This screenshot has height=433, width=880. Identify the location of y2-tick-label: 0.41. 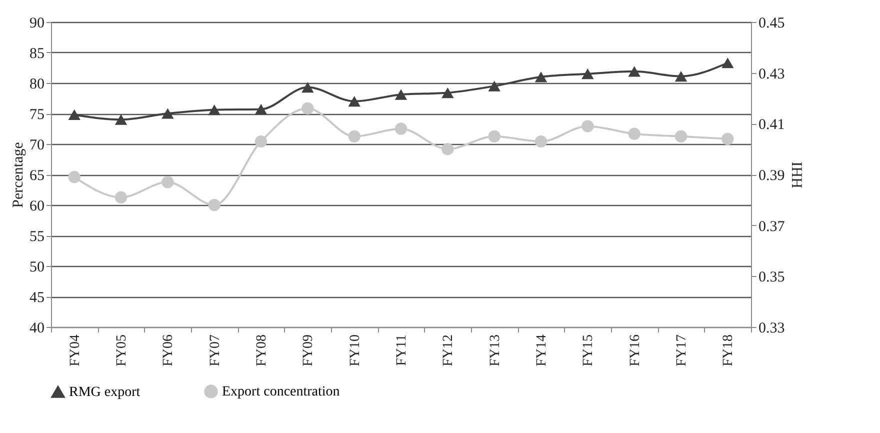
(771, 125).